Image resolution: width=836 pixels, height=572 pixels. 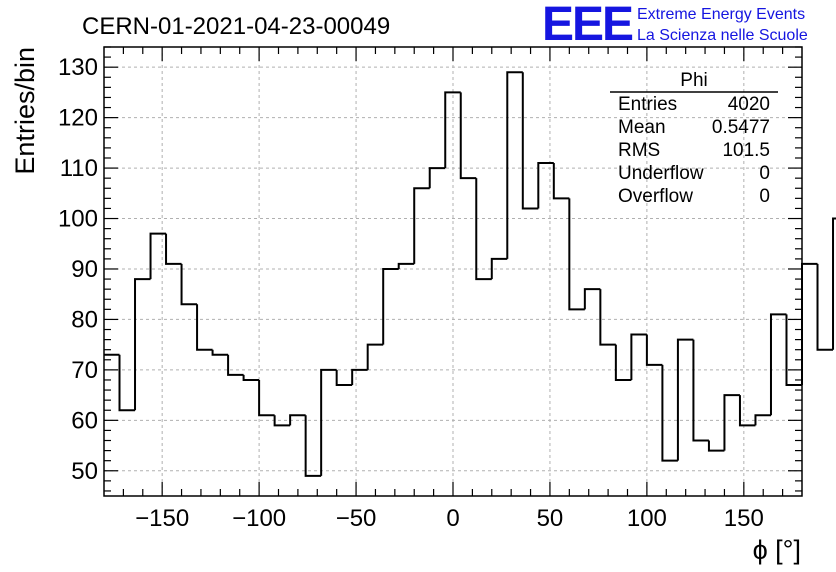 What do you see at coordinates (639, 150) in the screenshot?
I see `stats-label: RMS` at bounding box center [639, 150].